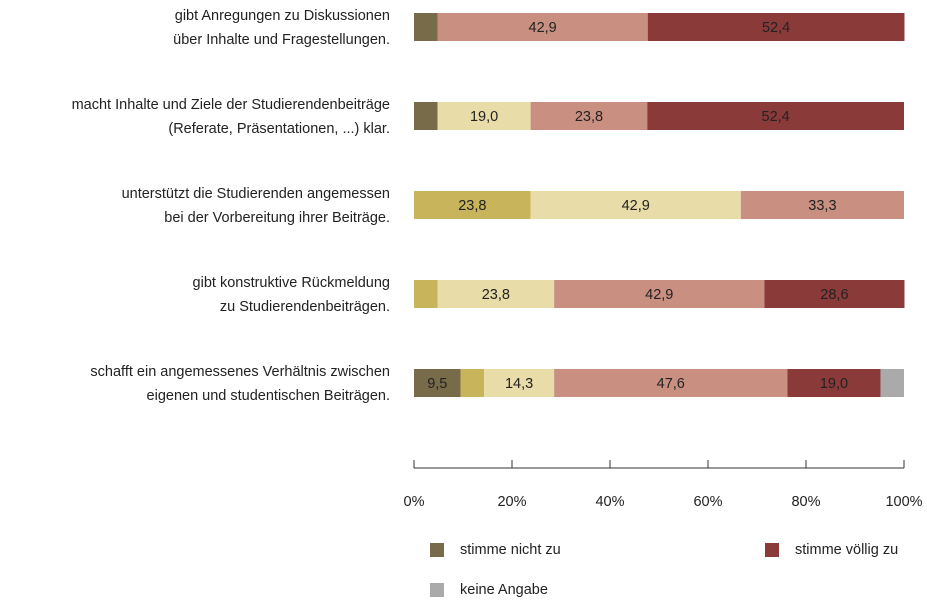 This screenshot has height=601, width=927. Describe the element at coordinates (281, 40) in the screenshot. I see `category-label: über Inhalte und Fragestellungen.` at that location.